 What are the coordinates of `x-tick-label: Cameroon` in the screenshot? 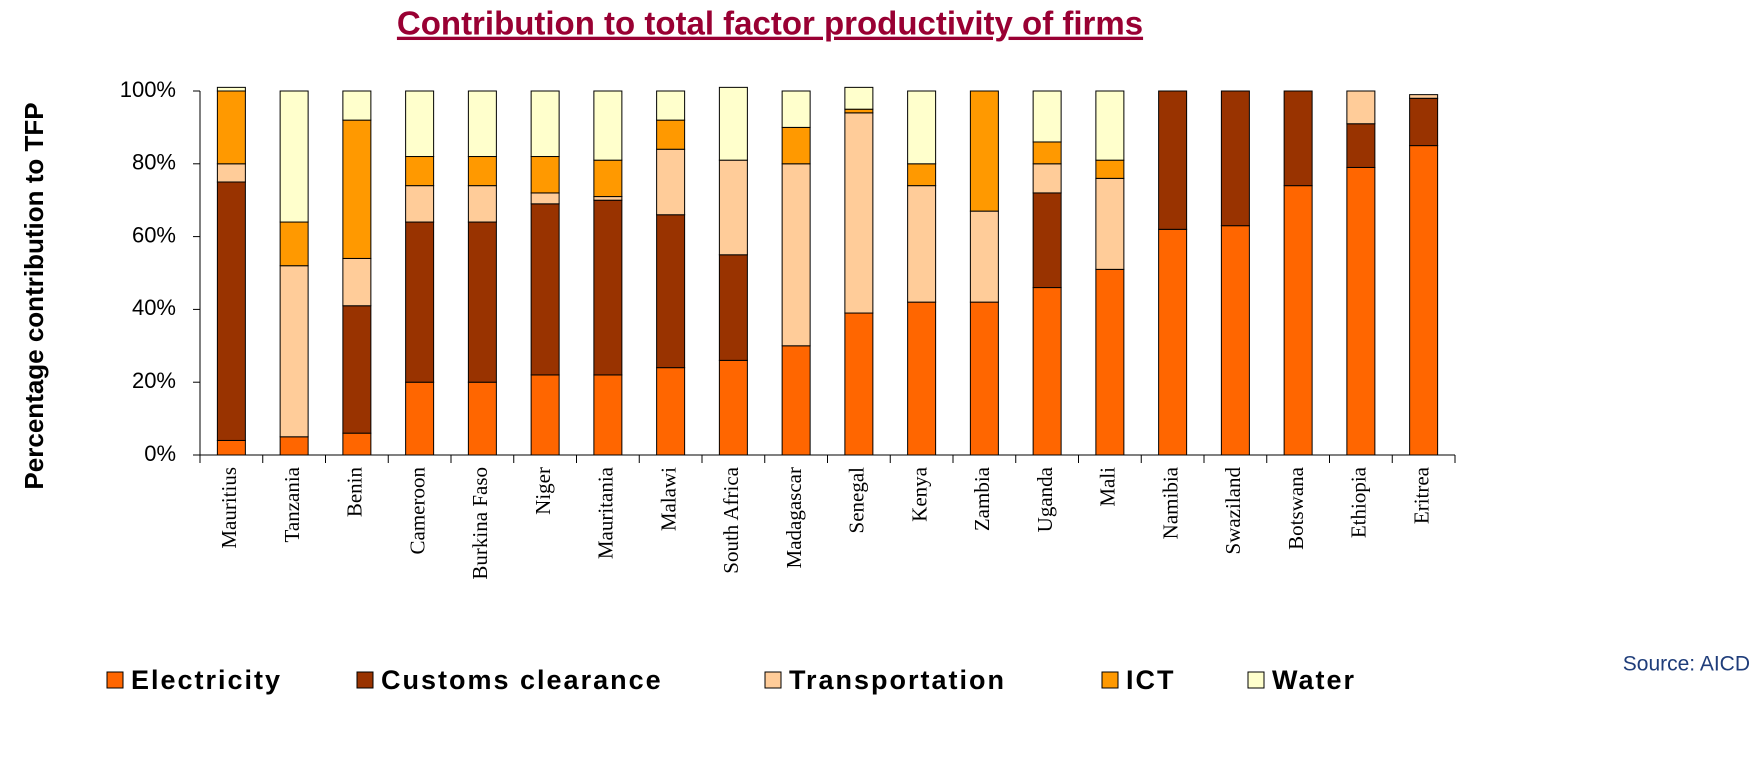 It's located at (417, 511).